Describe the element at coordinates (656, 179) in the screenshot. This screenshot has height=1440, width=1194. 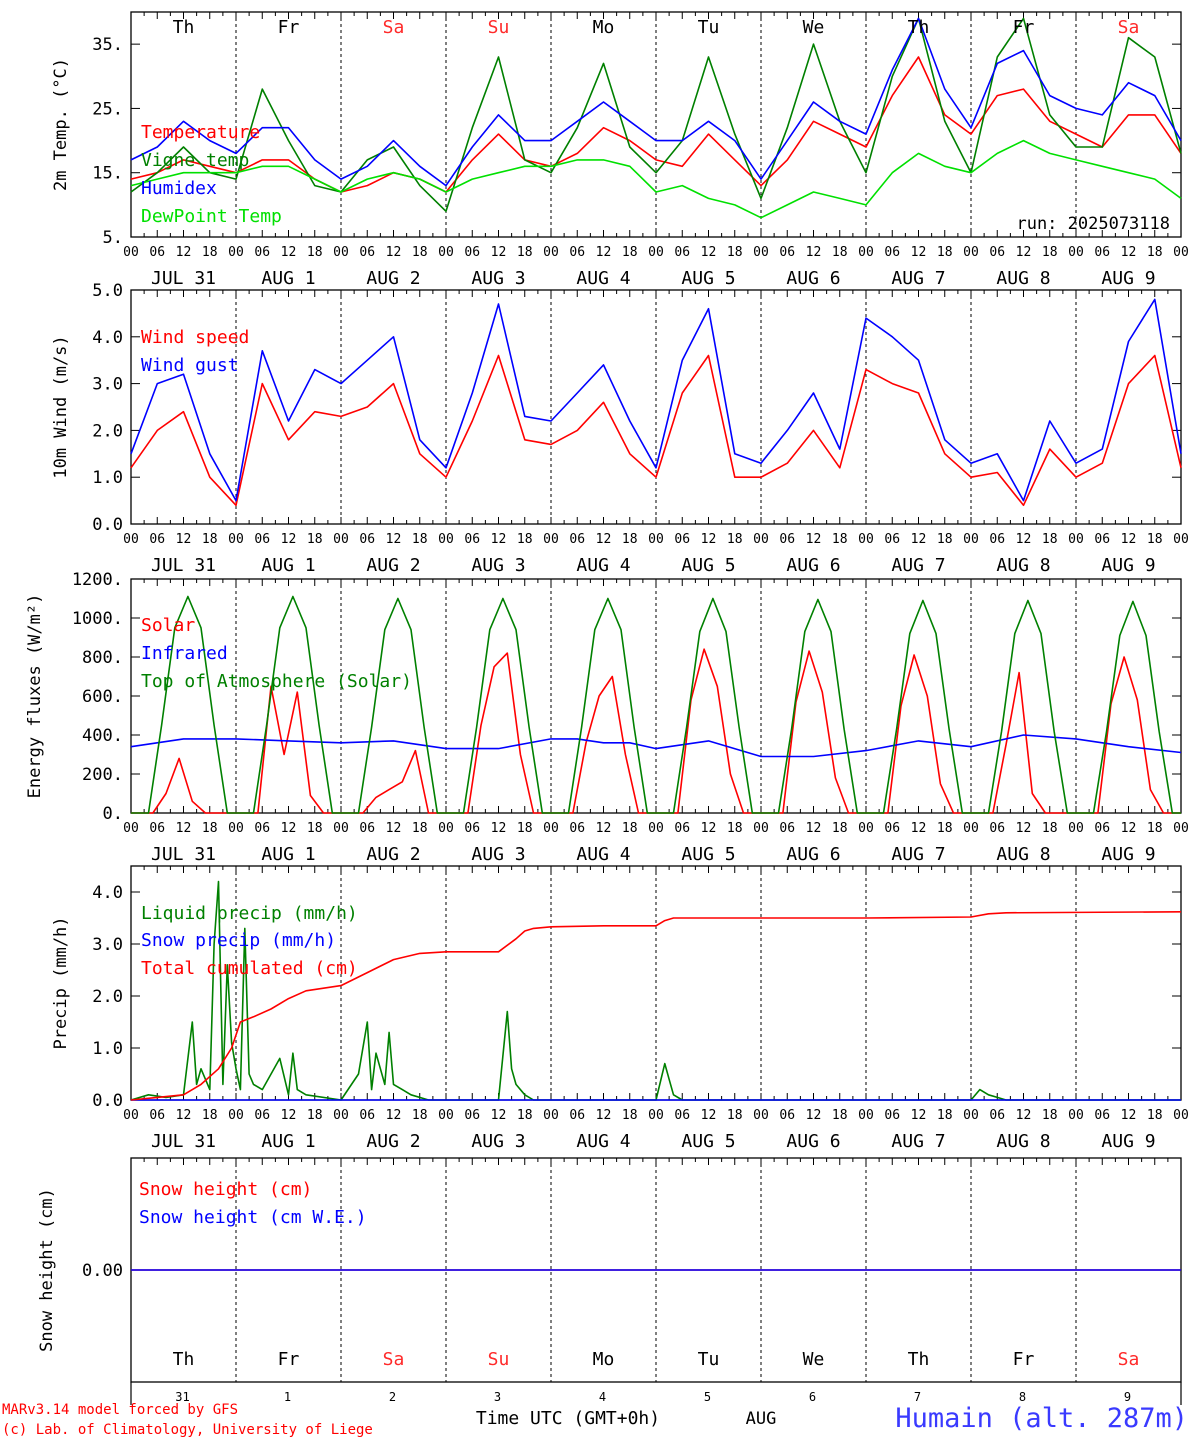
I see `series-line` at that location.